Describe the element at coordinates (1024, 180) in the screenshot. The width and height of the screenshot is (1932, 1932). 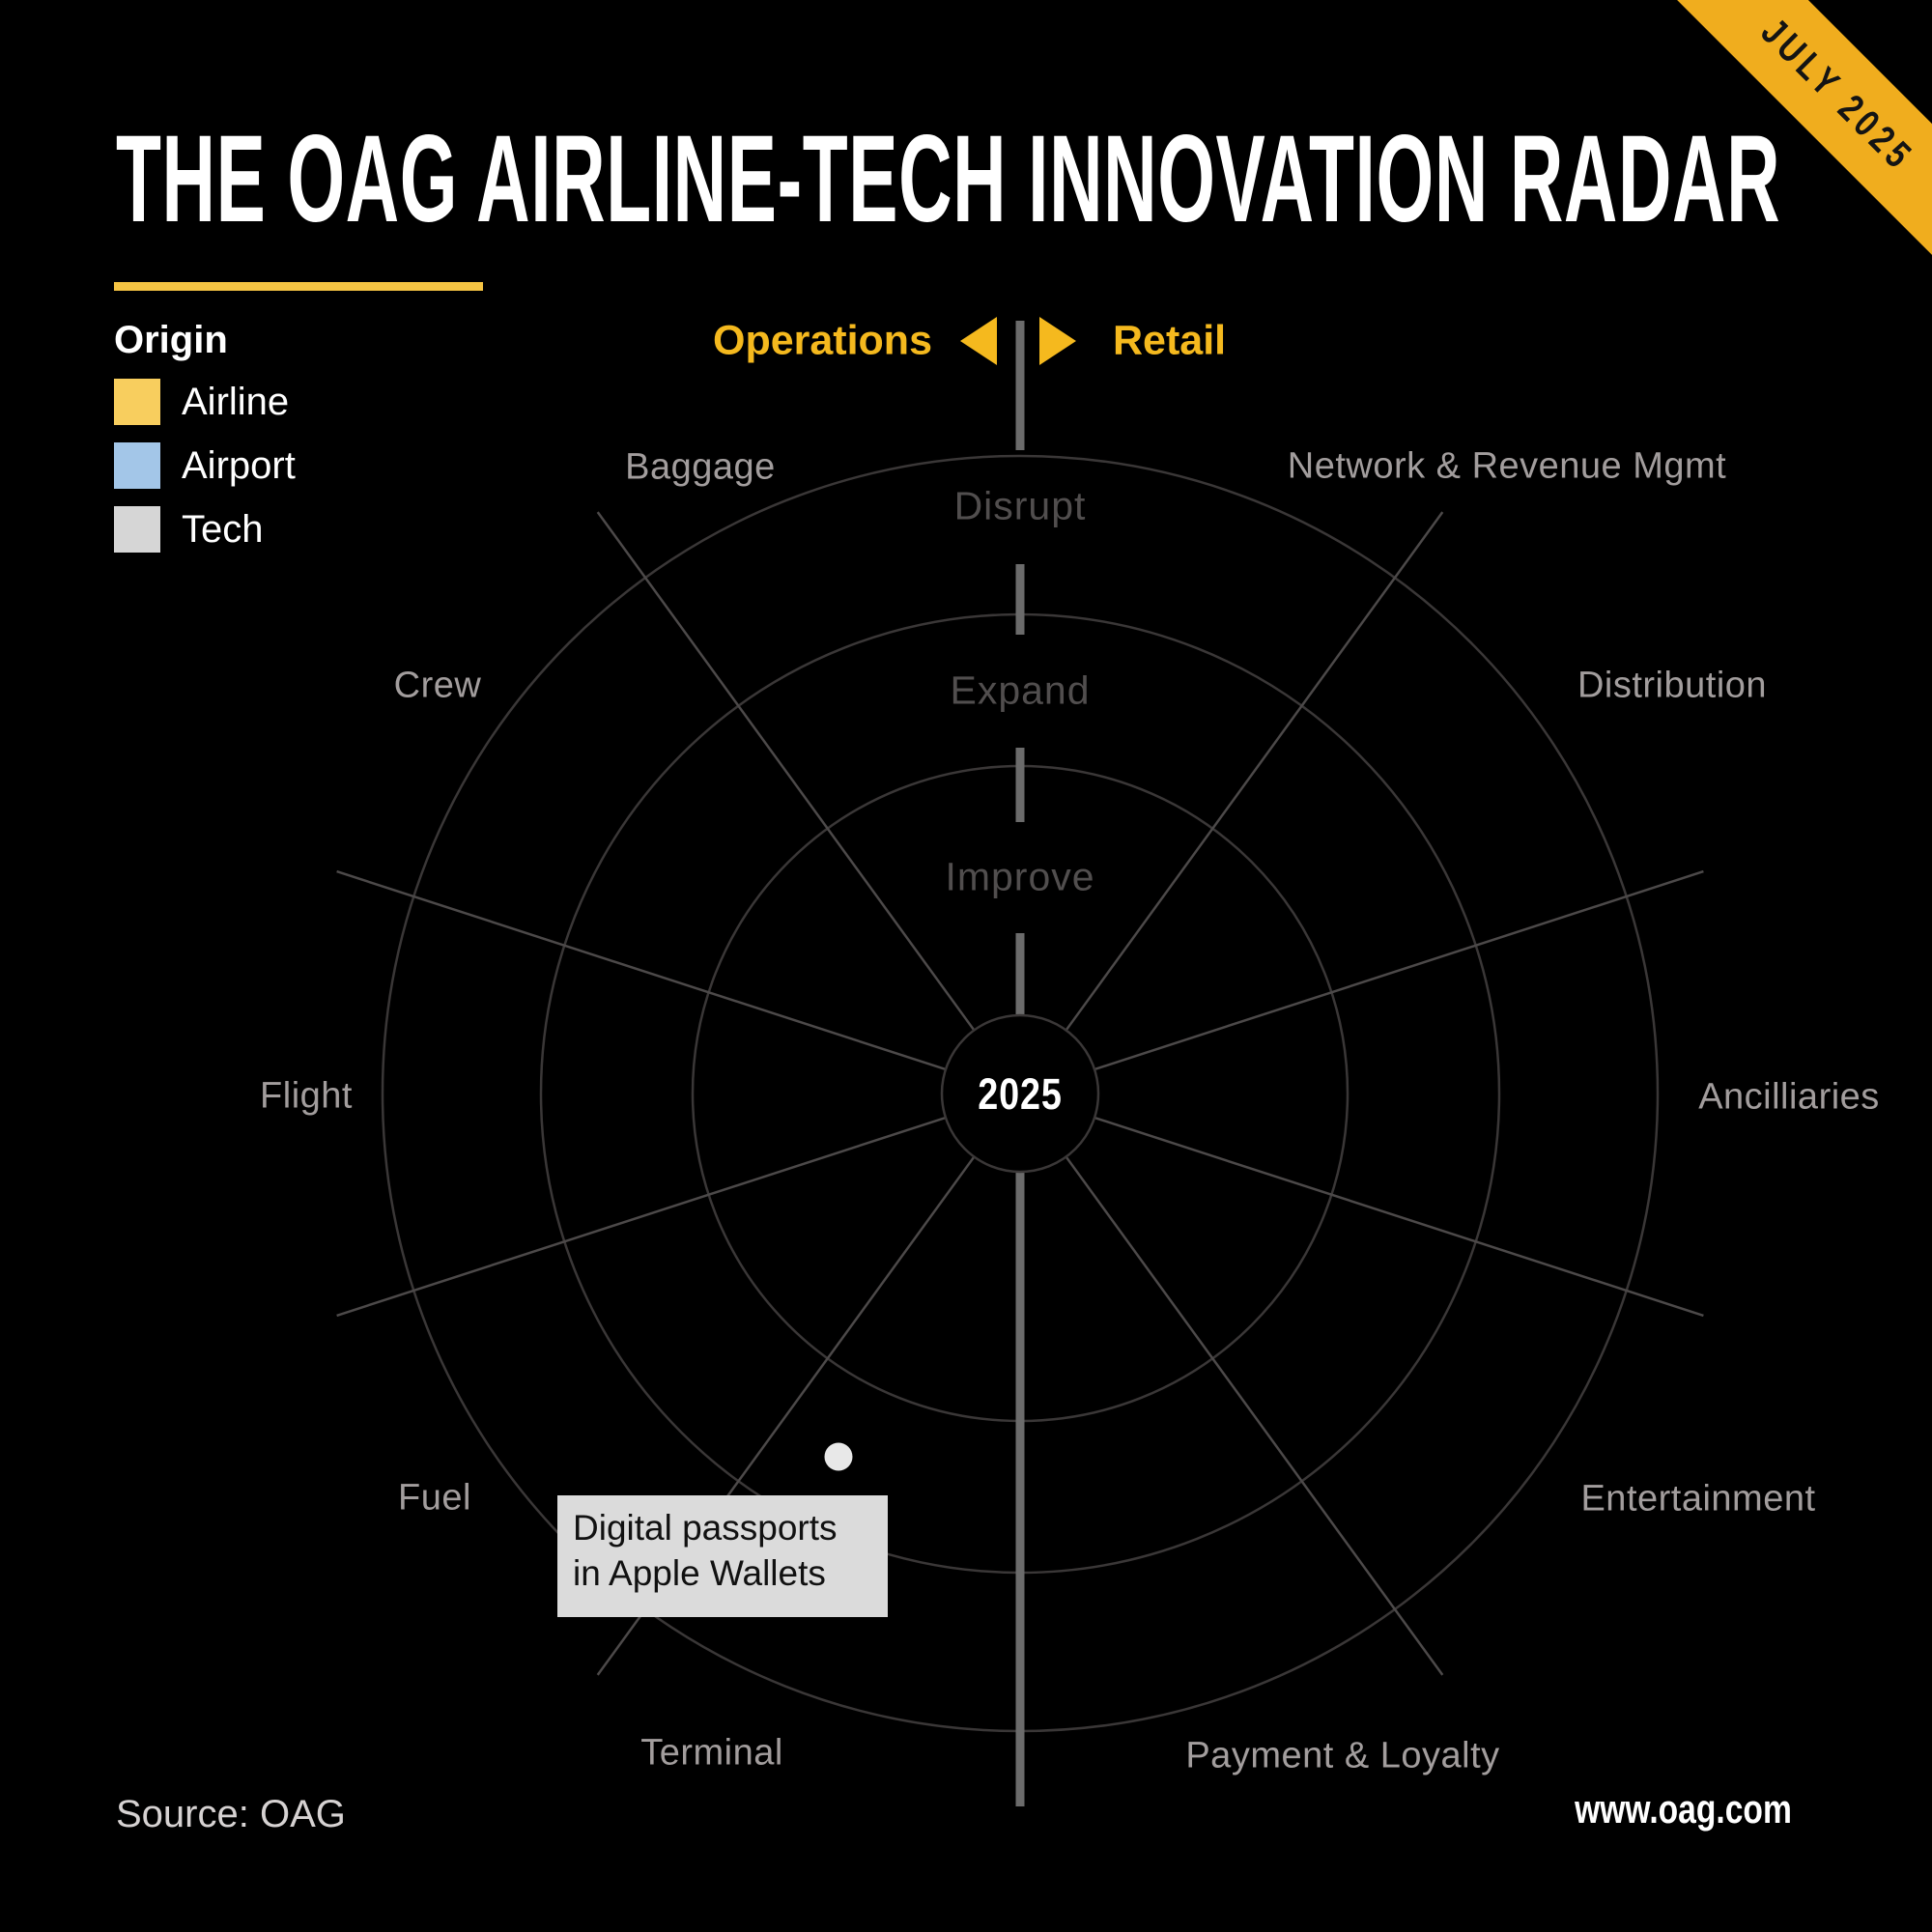
I see `page-title: THE OAG AIRLINE-TECH INNOVATION RADAR` at that location.